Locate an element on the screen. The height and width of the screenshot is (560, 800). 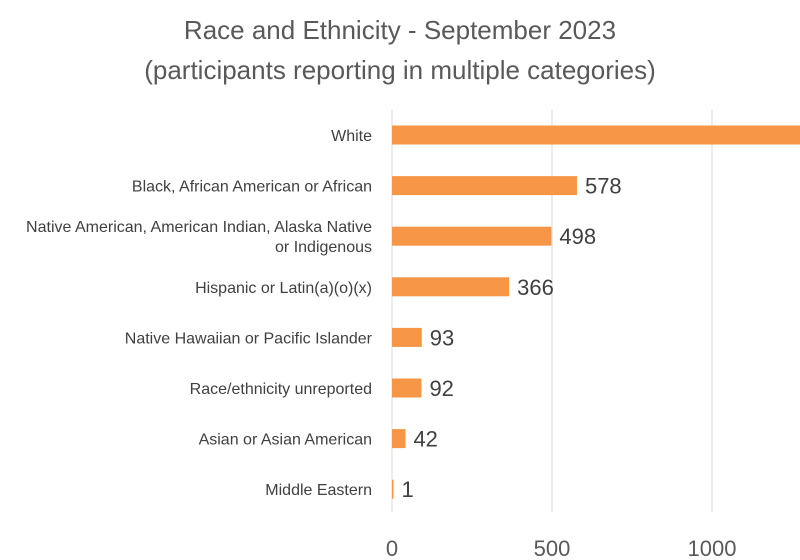
category-label: Native Hawaiian or Pacific Islander is located at coordinates (249, 338).